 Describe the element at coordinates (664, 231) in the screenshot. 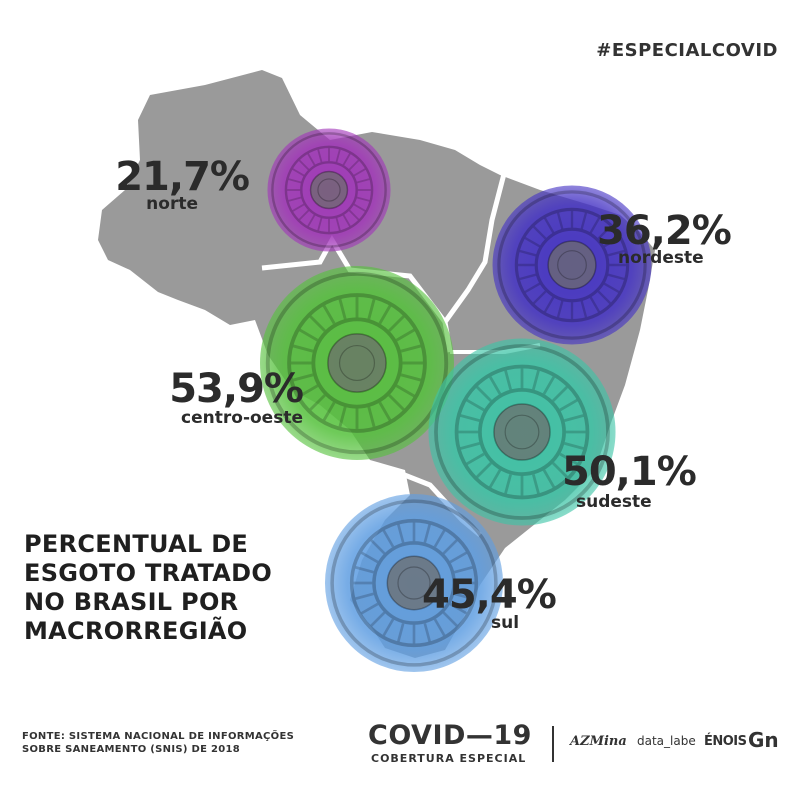

I see `value-label-nordeste: 36,2%` at that location.